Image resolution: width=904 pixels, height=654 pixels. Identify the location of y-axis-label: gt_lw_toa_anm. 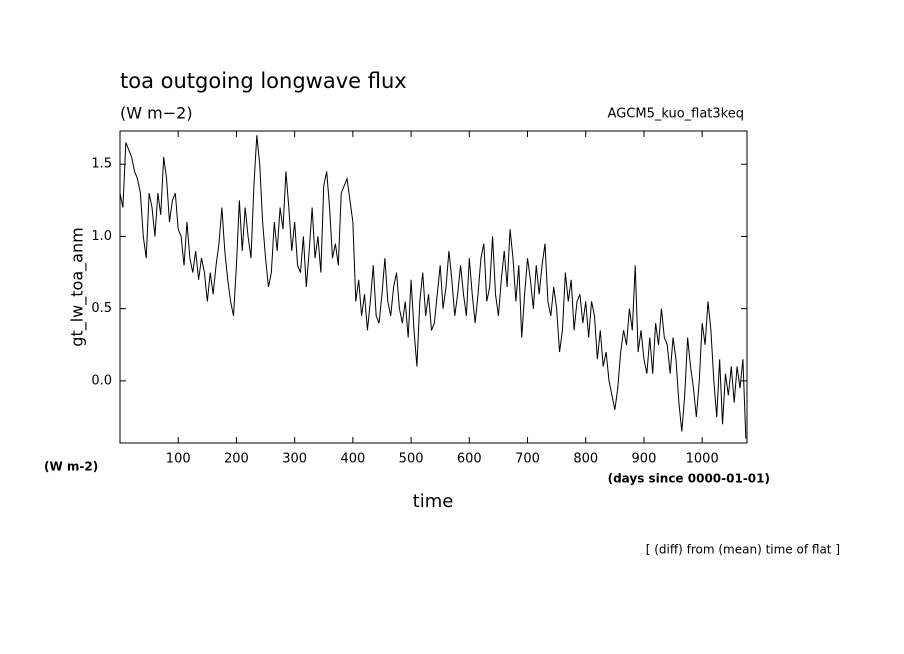
(78, 286).